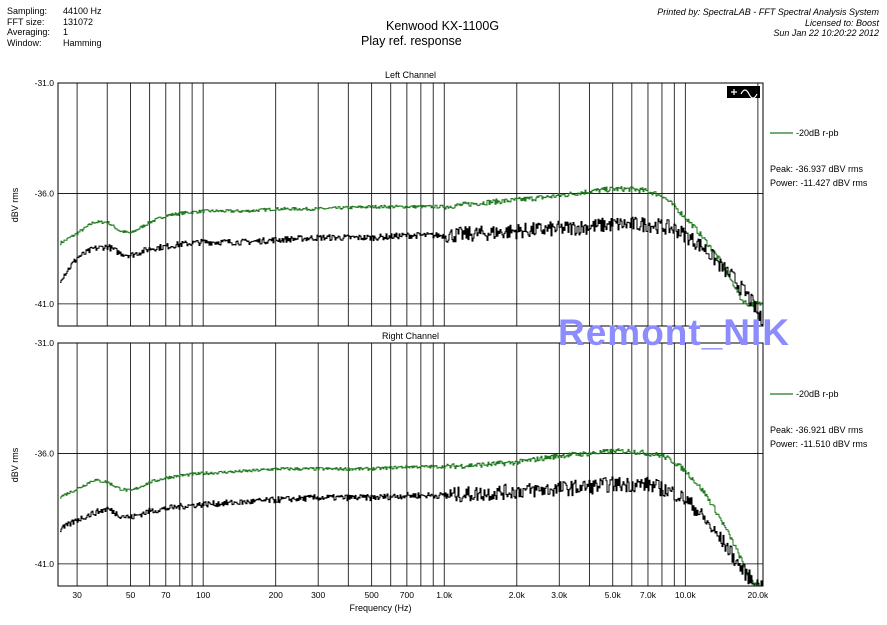 The height and width of the screenshot is (625, 887). I want to click on display-mode-icon, so click(743, 92).